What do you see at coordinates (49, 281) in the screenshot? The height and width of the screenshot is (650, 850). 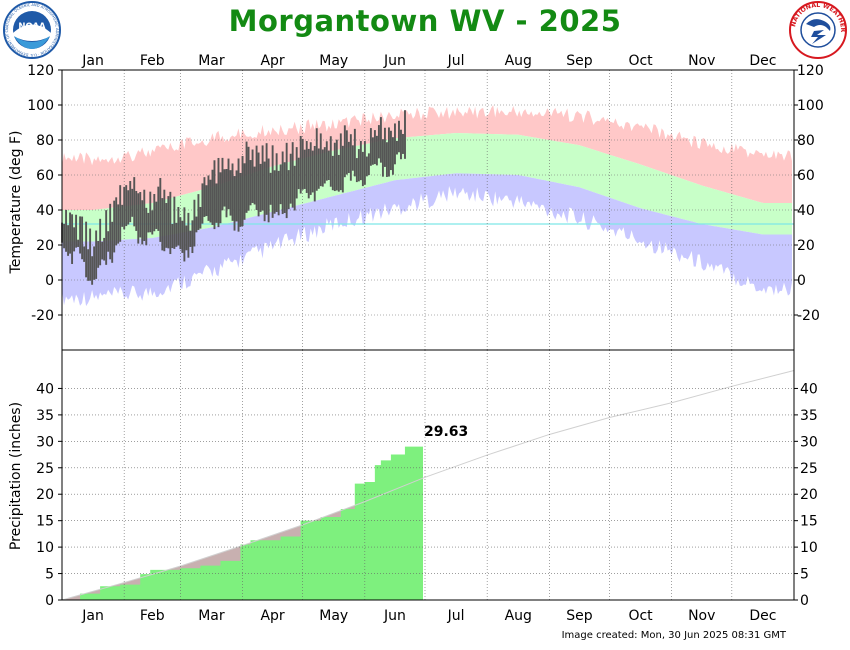 I see `temperature-tick-label-left: 0` at bounding box center [49, 281].